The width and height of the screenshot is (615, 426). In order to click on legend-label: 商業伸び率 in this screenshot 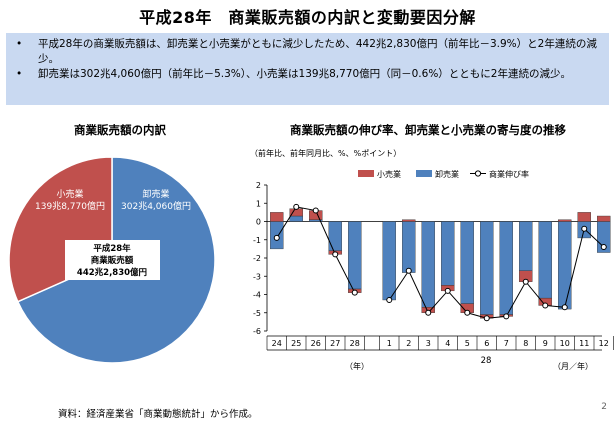, I will do `click(509, 174)`.